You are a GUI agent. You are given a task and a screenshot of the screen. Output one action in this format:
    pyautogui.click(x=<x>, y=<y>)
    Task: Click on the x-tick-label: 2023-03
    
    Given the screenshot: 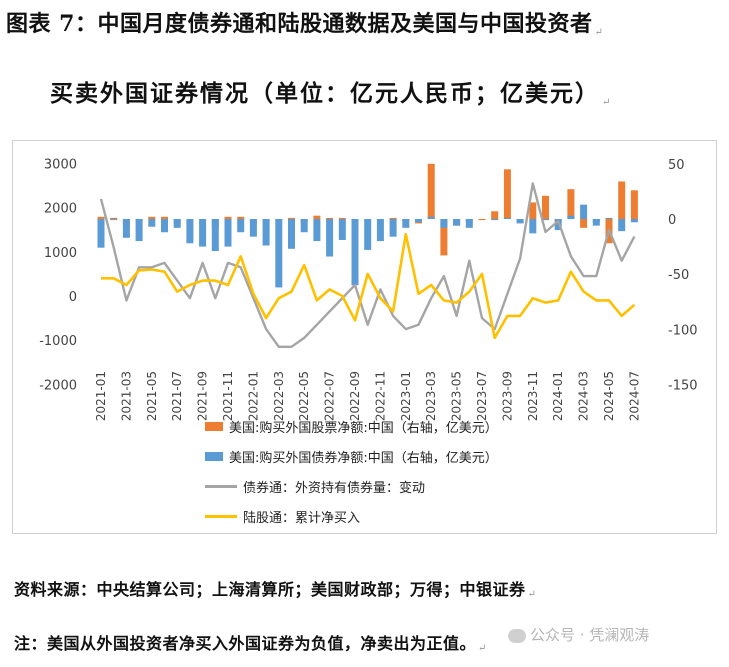 What is the action you would take?
    pyautogui.click(x=431, y=396)
    